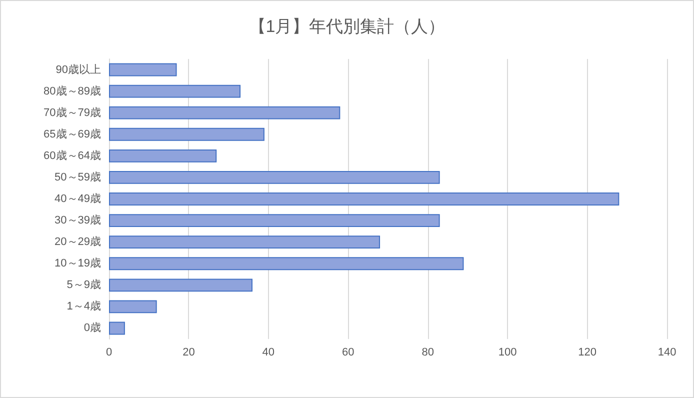  What do you see at coordinates (348, 352) in the screenshot?
I see `x-tick-label: 60` at bounding box center [348, 352].